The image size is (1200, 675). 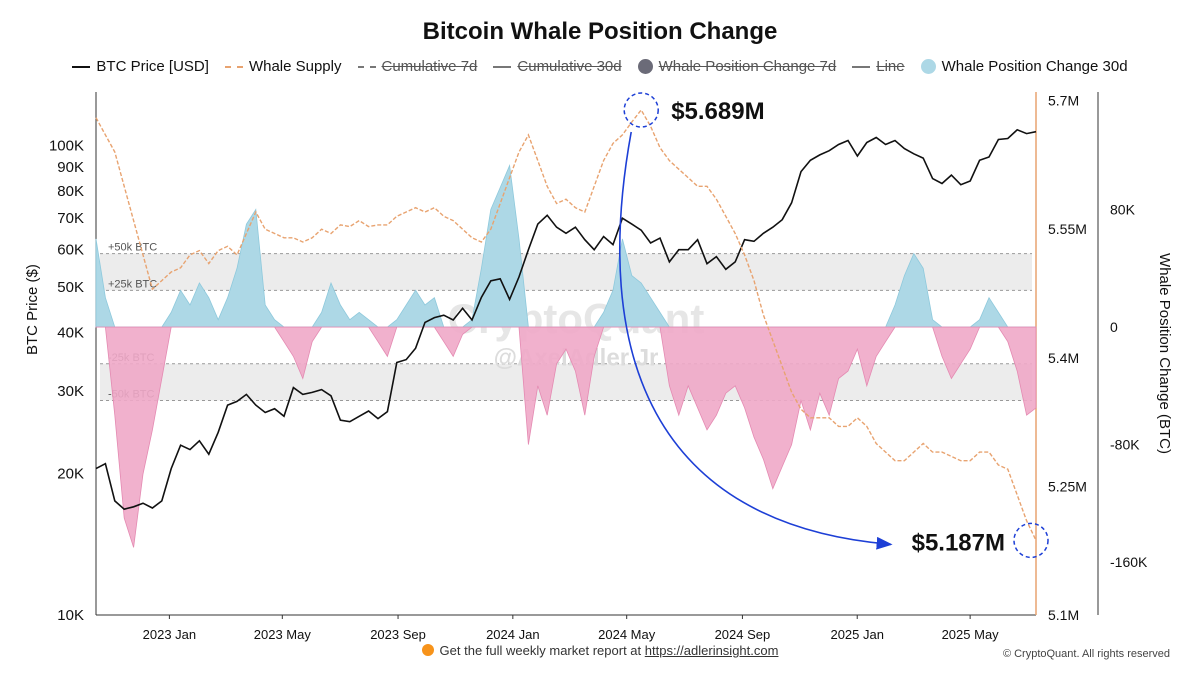 What do you see at coordinates (132, 248) in the screenshot?
I see `band-label: +50k BTC` at bounding box center [132, 248].